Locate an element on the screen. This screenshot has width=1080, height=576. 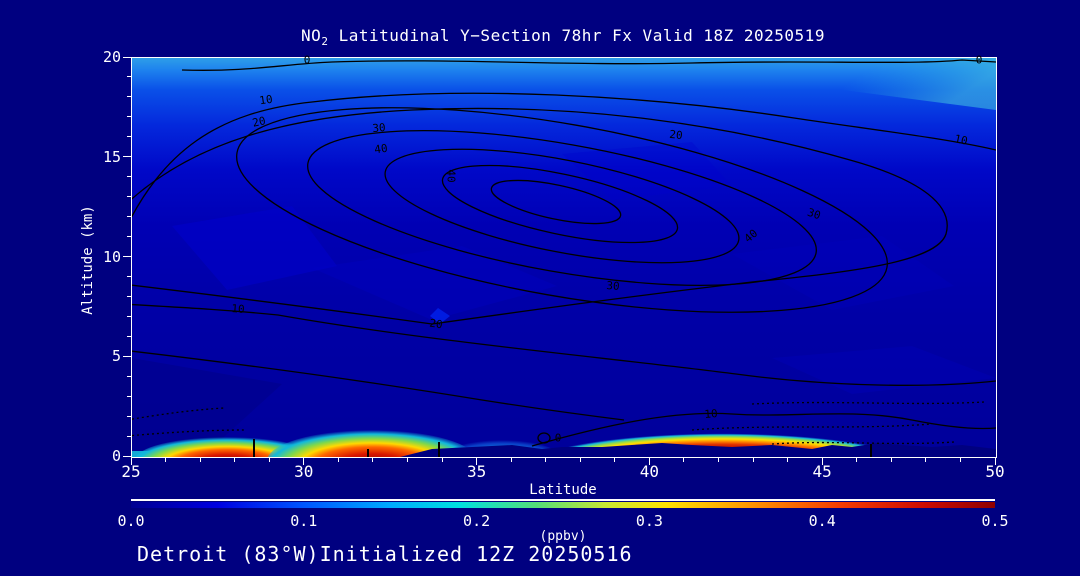
chart-title-pre: NO is located at coordinates (311, 35).